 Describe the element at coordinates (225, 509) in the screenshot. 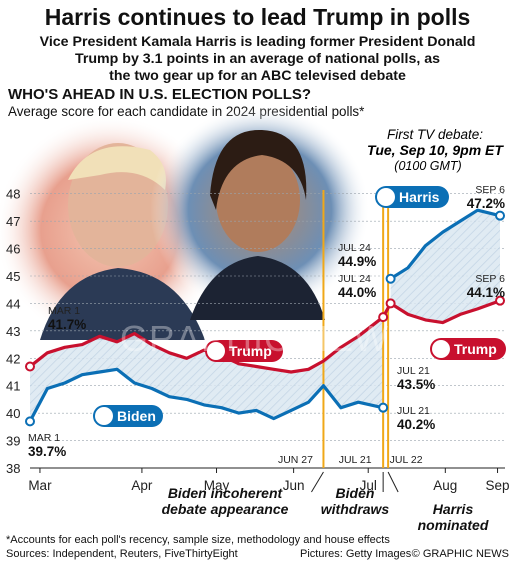

I see `caption-debate-line-2: debate appearance` at that location.